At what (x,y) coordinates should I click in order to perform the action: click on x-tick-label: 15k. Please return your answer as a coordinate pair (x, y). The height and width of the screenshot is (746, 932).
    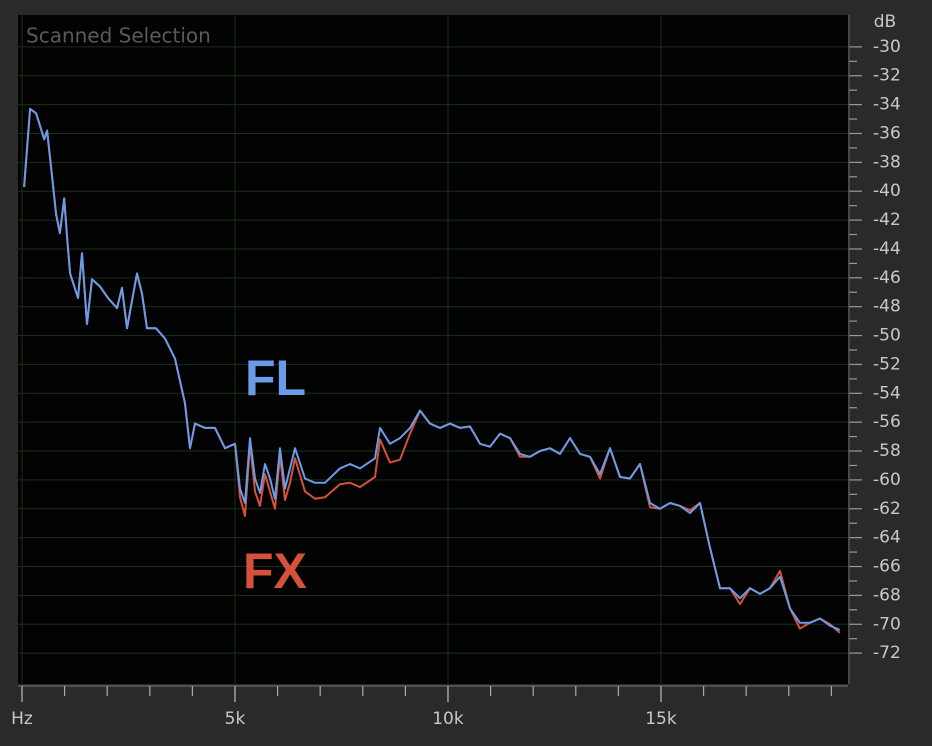
    Looking at the image, I should click on (661, 719).